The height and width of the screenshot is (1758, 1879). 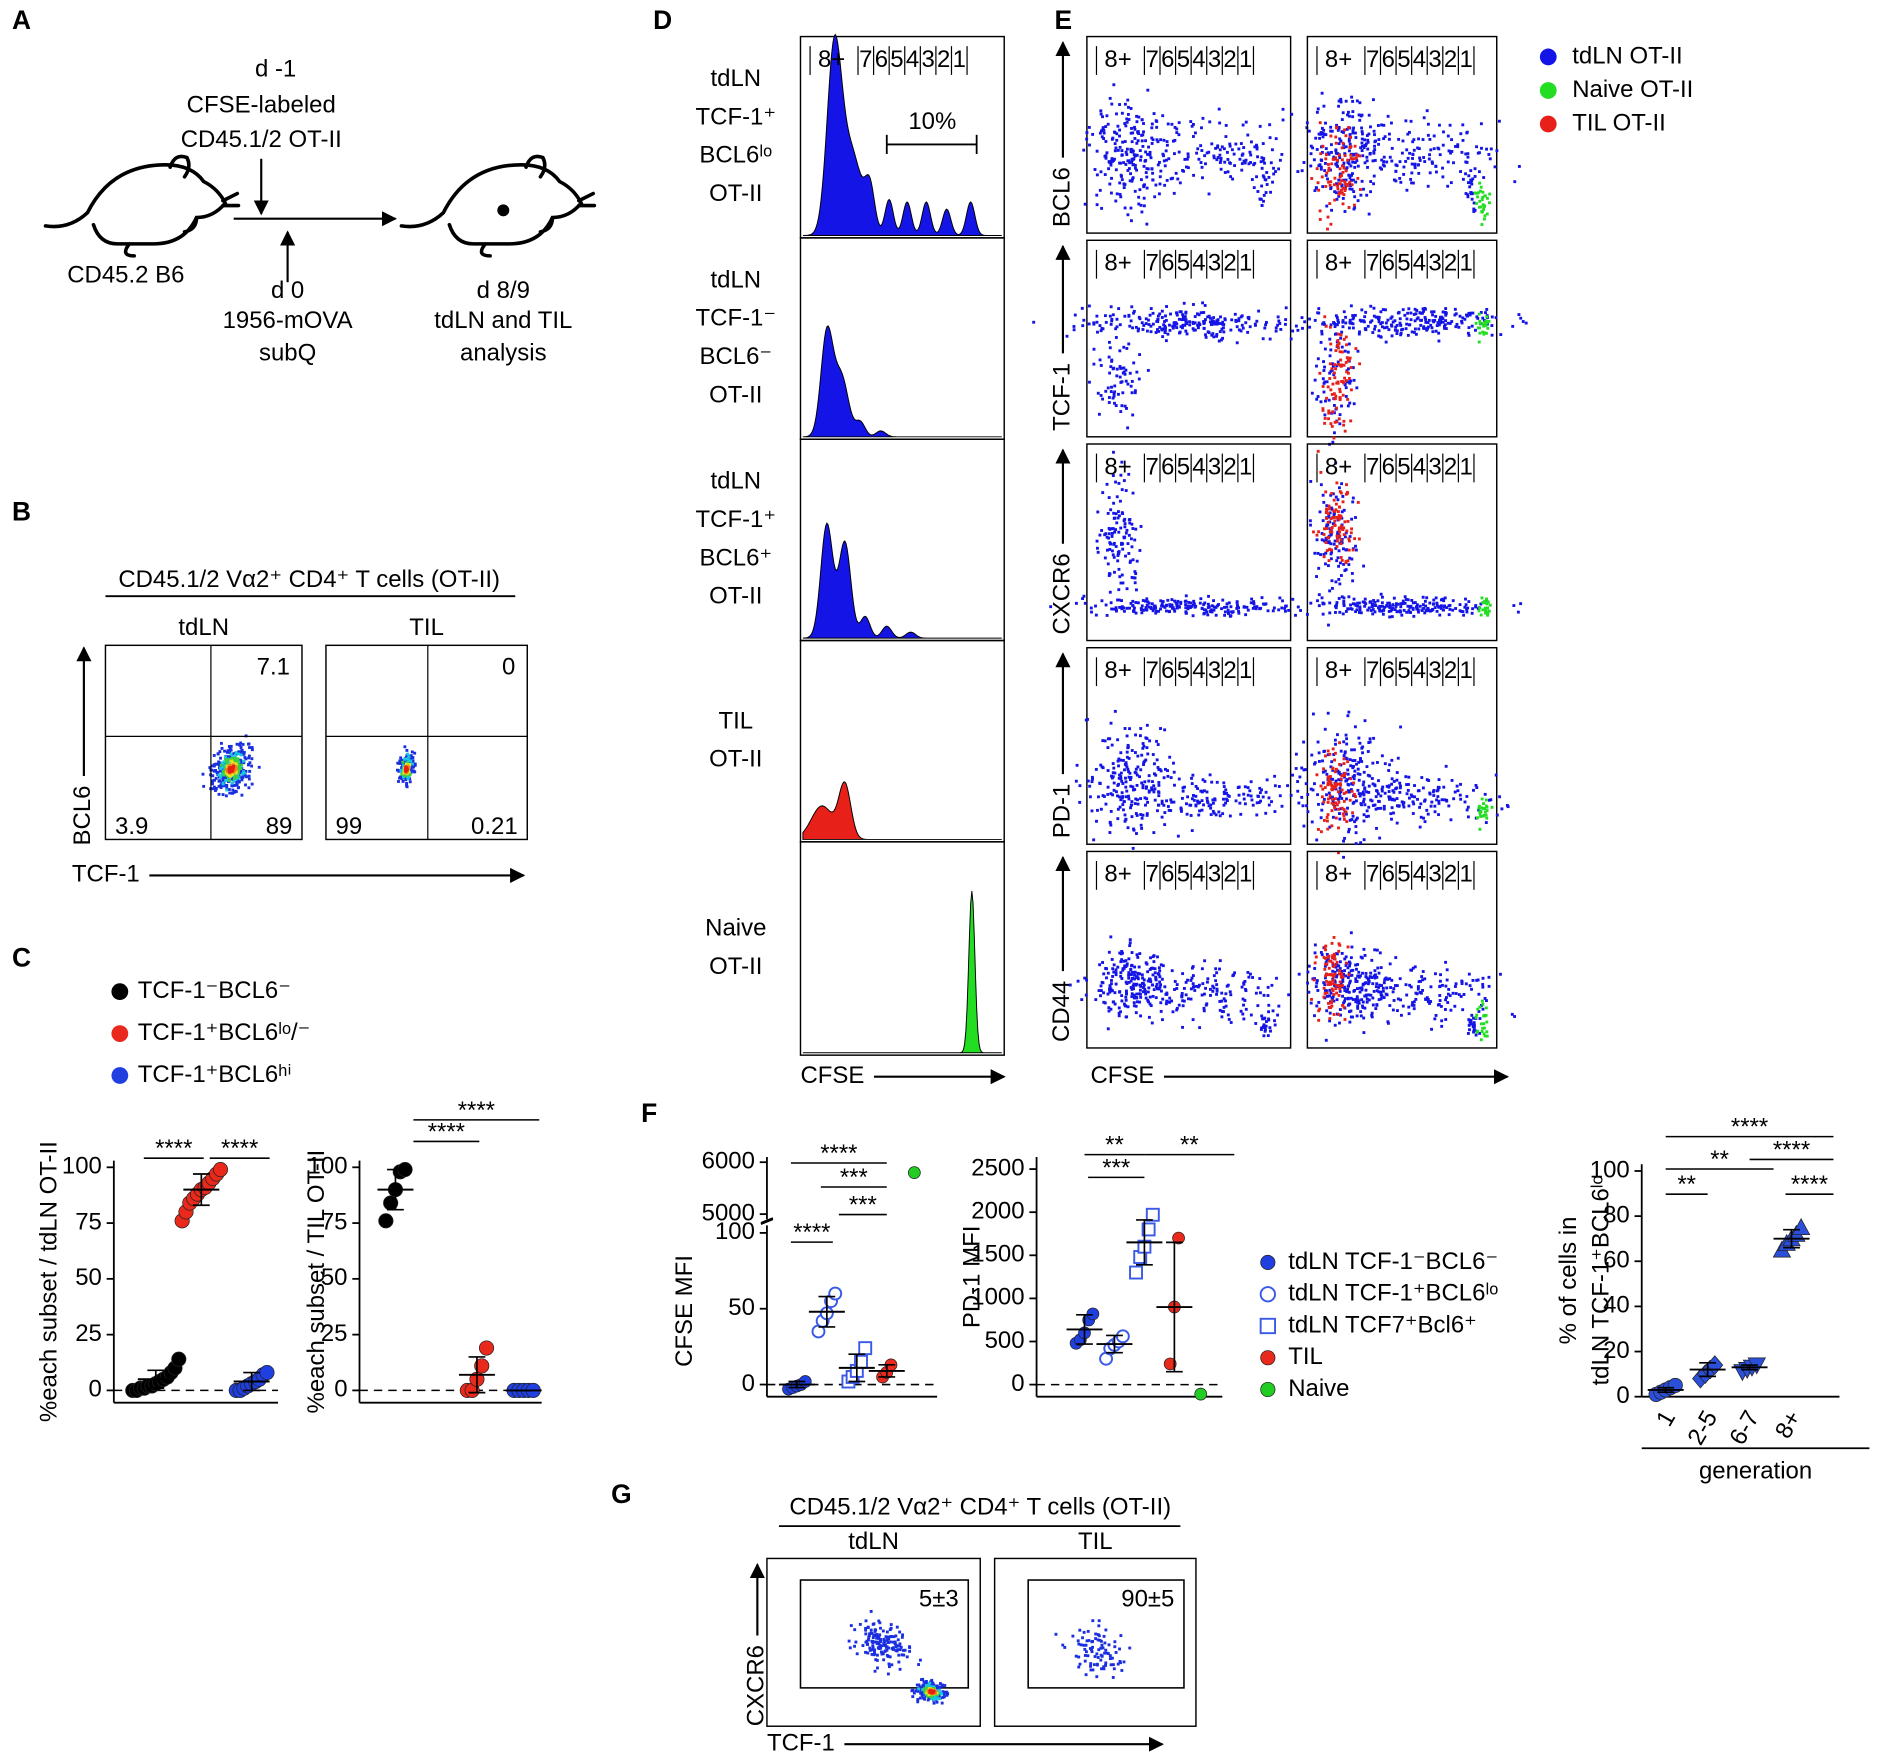 What do you see at coordinates (426, 627) in the screenshot?
I see `plot-label: TIL` at bounding box center [426, 627].